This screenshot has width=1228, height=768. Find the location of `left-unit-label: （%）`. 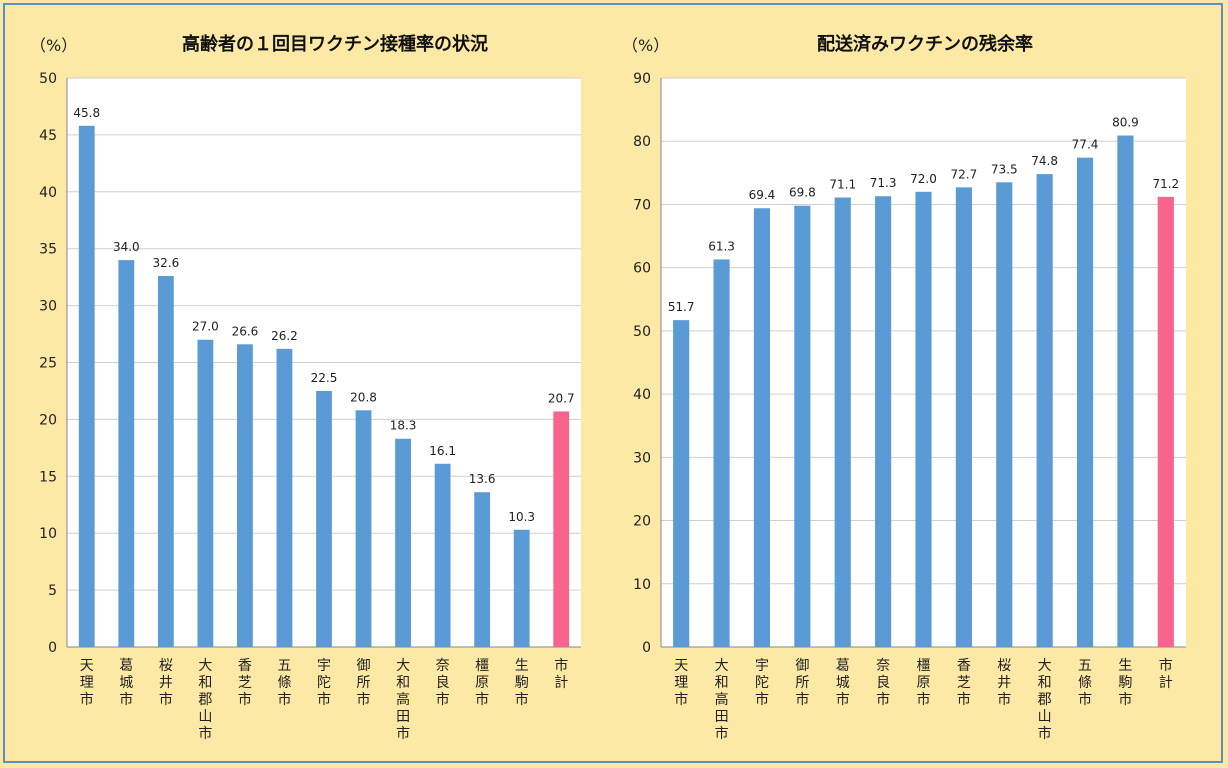

left-unit-label: （%） is located at coordinates (54, 45).